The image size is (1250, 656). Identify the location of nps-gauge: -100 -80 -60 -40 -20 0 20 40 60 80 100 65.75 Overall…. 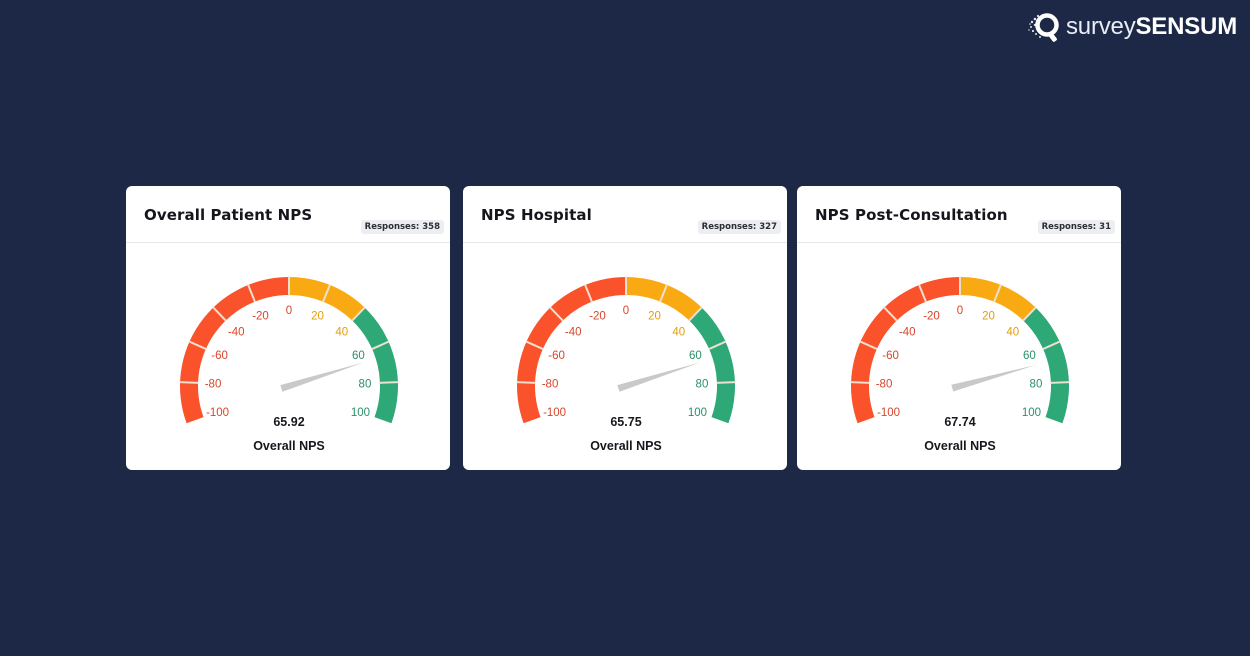
(625, 356).